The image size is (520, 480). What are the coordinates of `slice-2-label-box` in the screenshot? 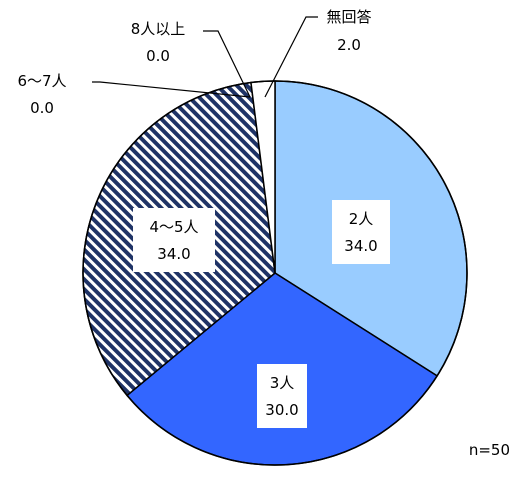 It's located at (282, 396).